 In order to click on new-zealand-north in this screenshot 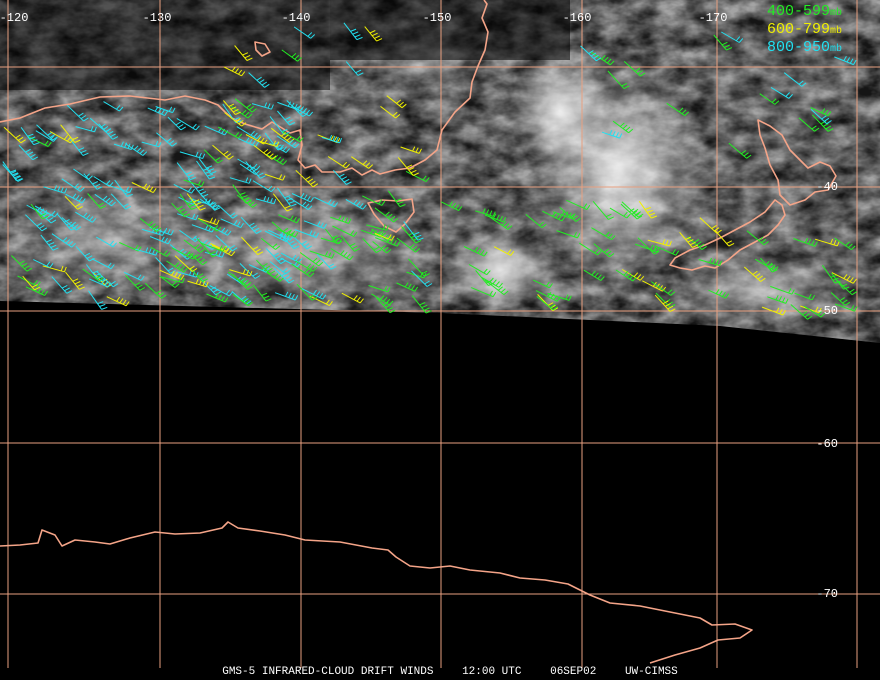, I will do `click(797, 162)`.